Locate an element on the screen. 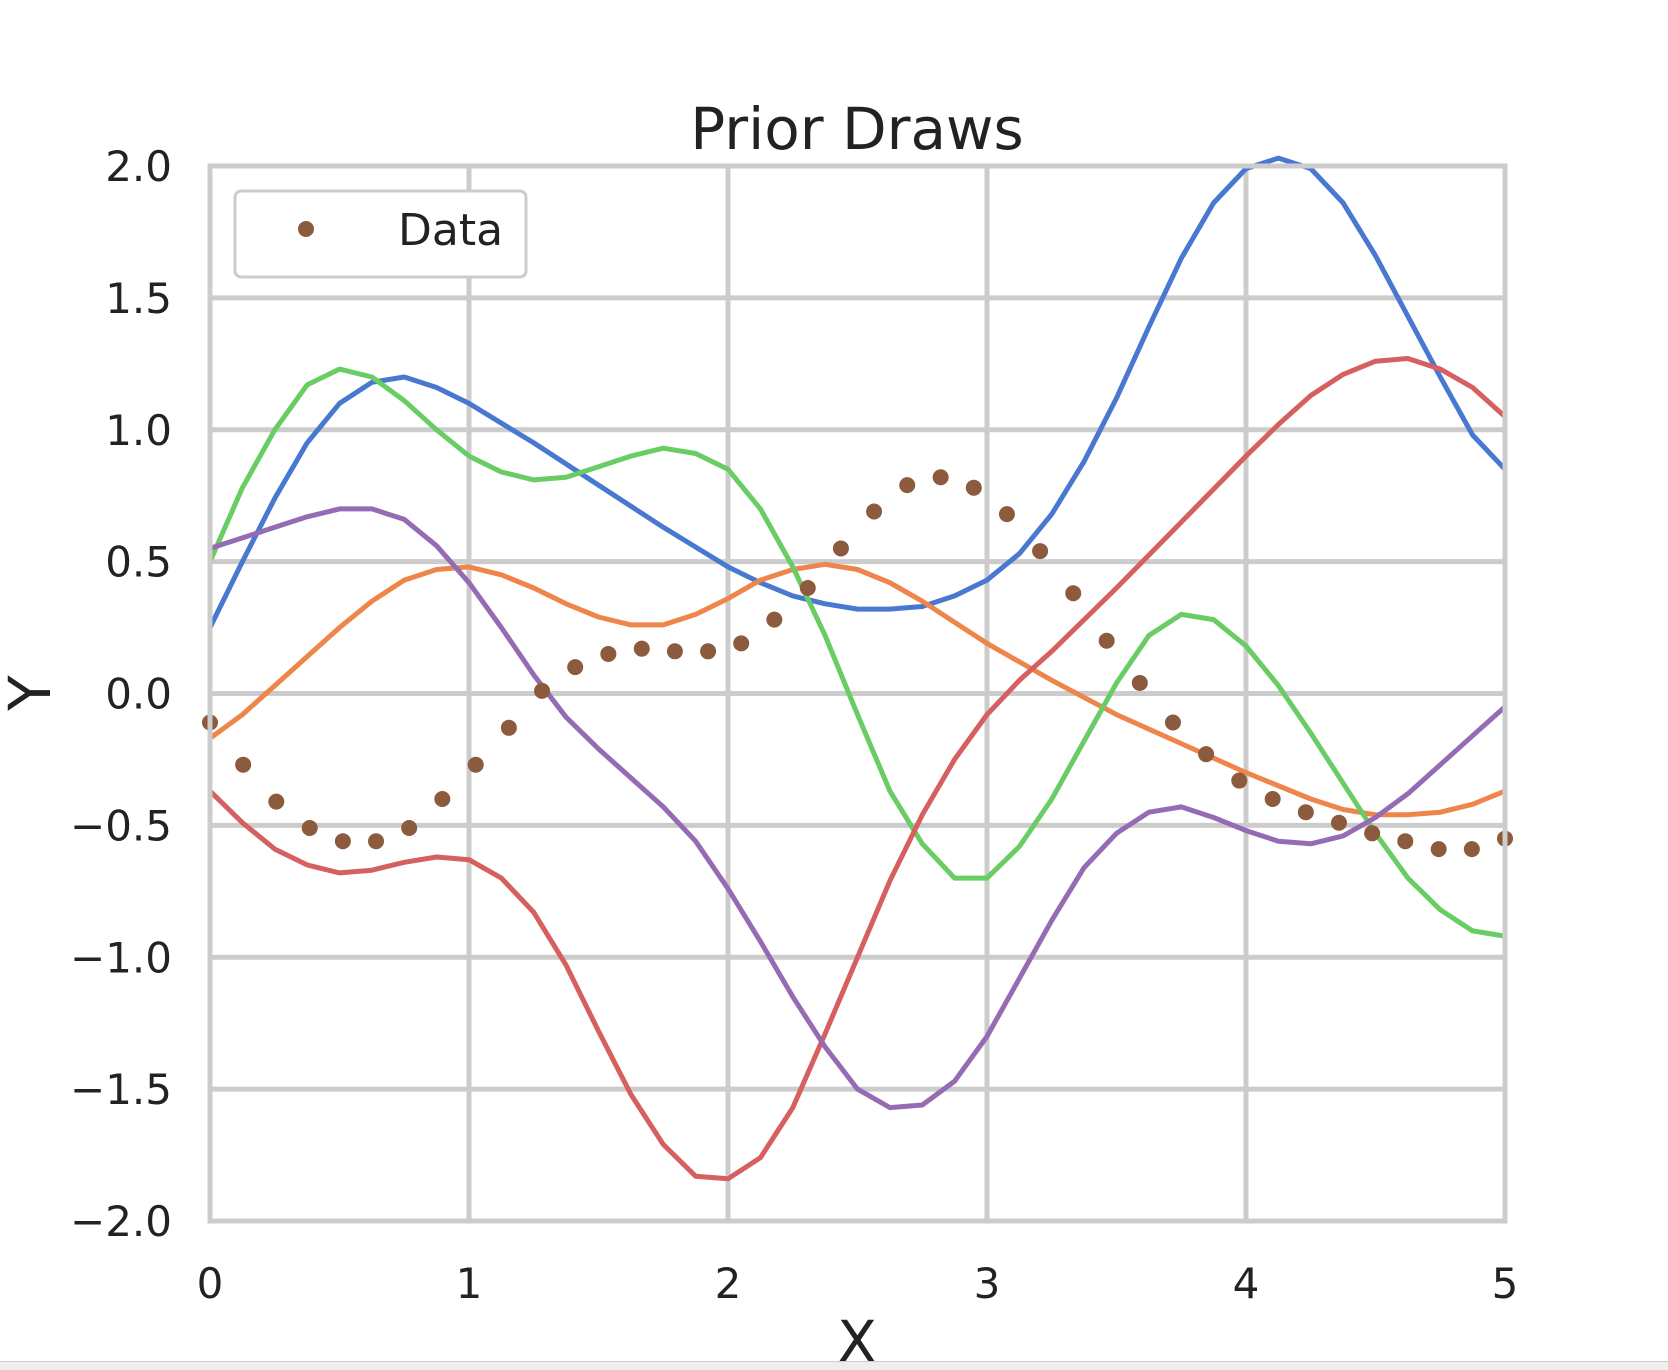  chart-title: Prior Draws is located at coordinates (856, 129).